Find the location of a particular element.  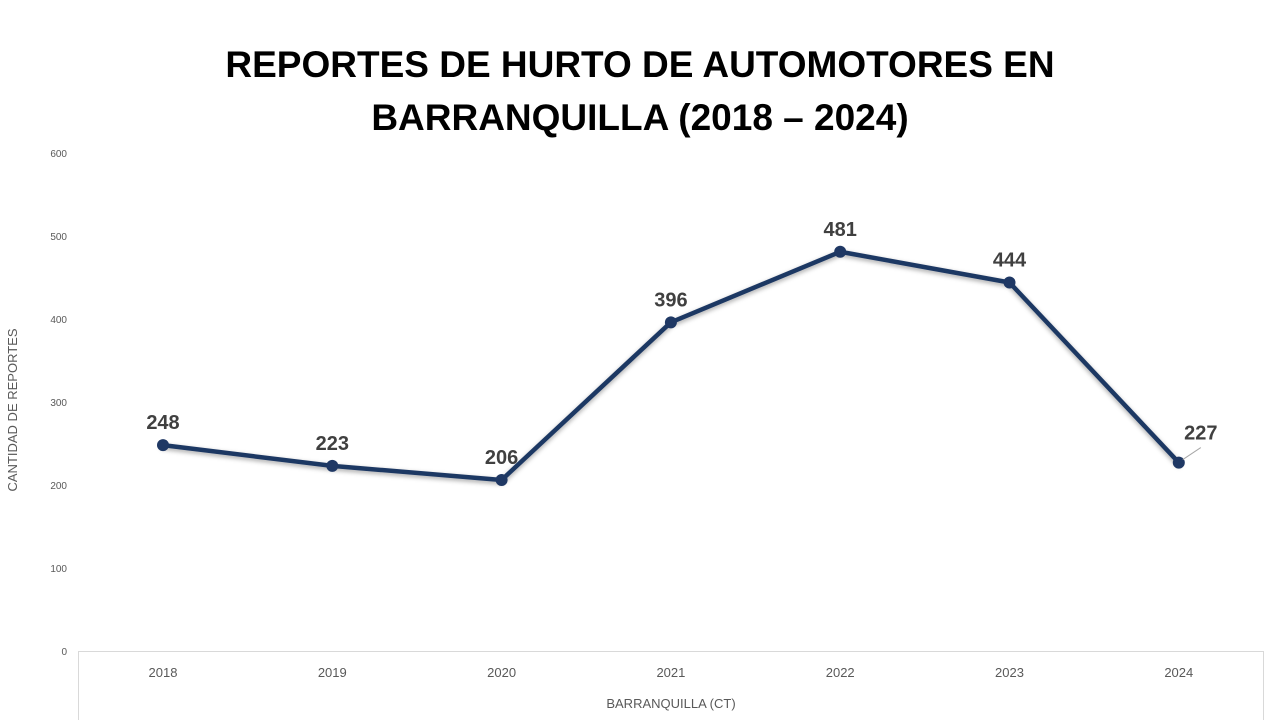

data-label: 223 is located at coordinates (332, 444).